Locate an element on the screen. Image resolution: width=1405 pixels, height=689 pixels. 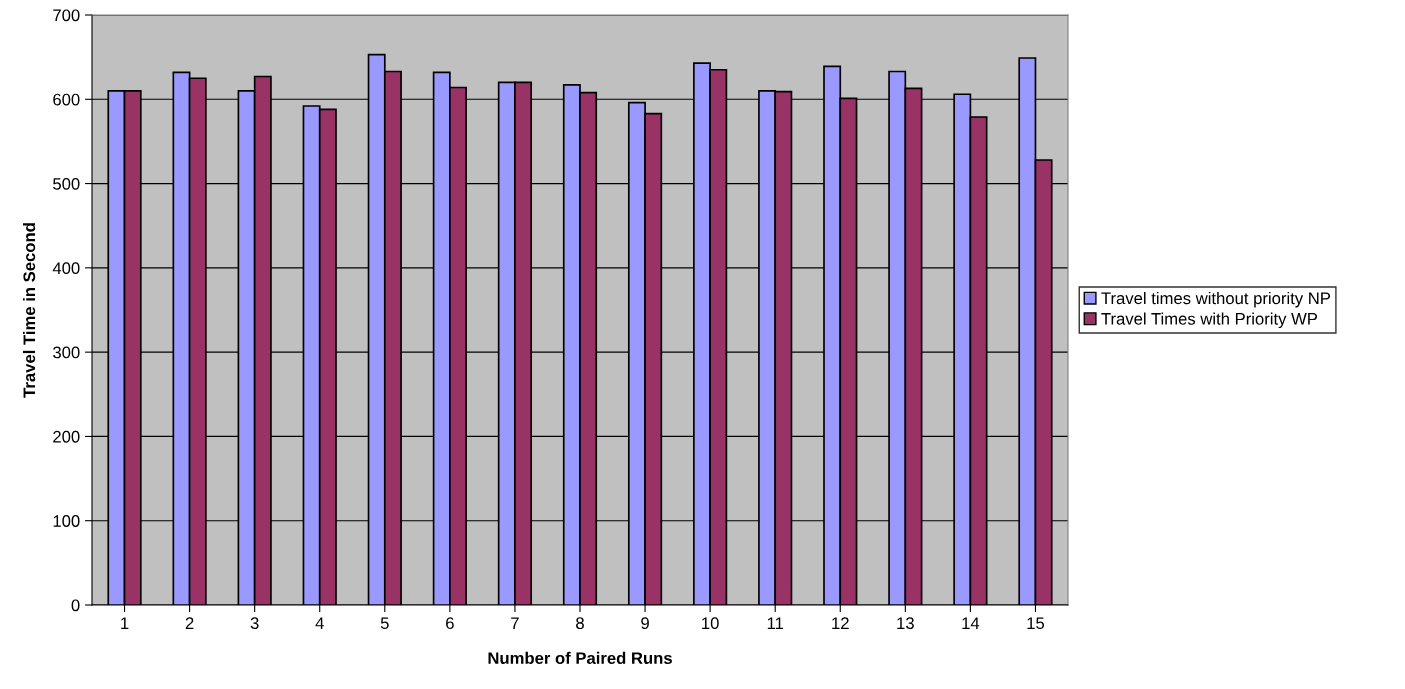
x-tick-label: 6 is located at coordinates (450, 623).